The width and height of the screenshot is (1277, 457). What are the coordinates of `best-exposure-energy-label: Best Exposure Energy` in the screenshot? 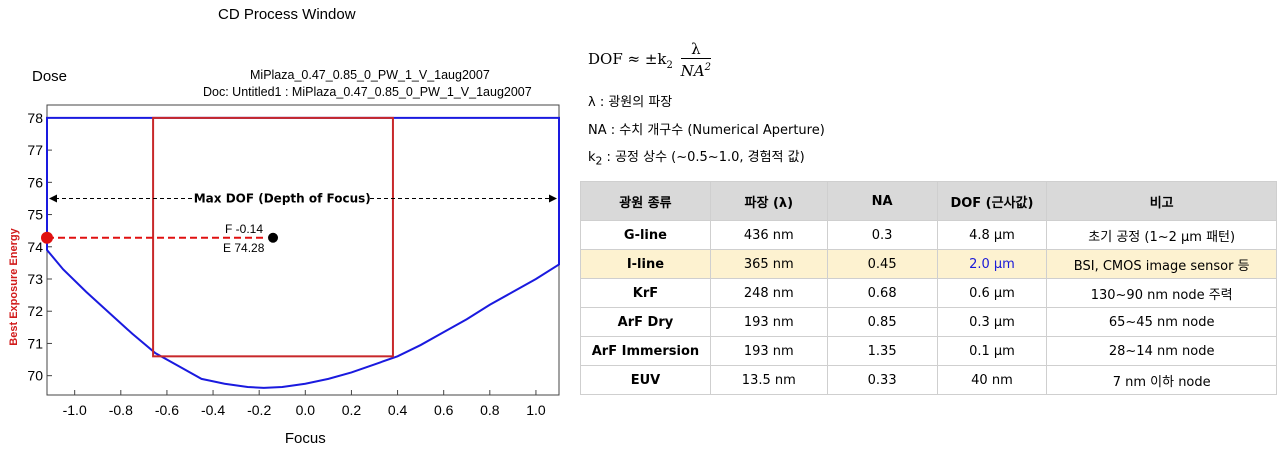 It's located at (14, 286).